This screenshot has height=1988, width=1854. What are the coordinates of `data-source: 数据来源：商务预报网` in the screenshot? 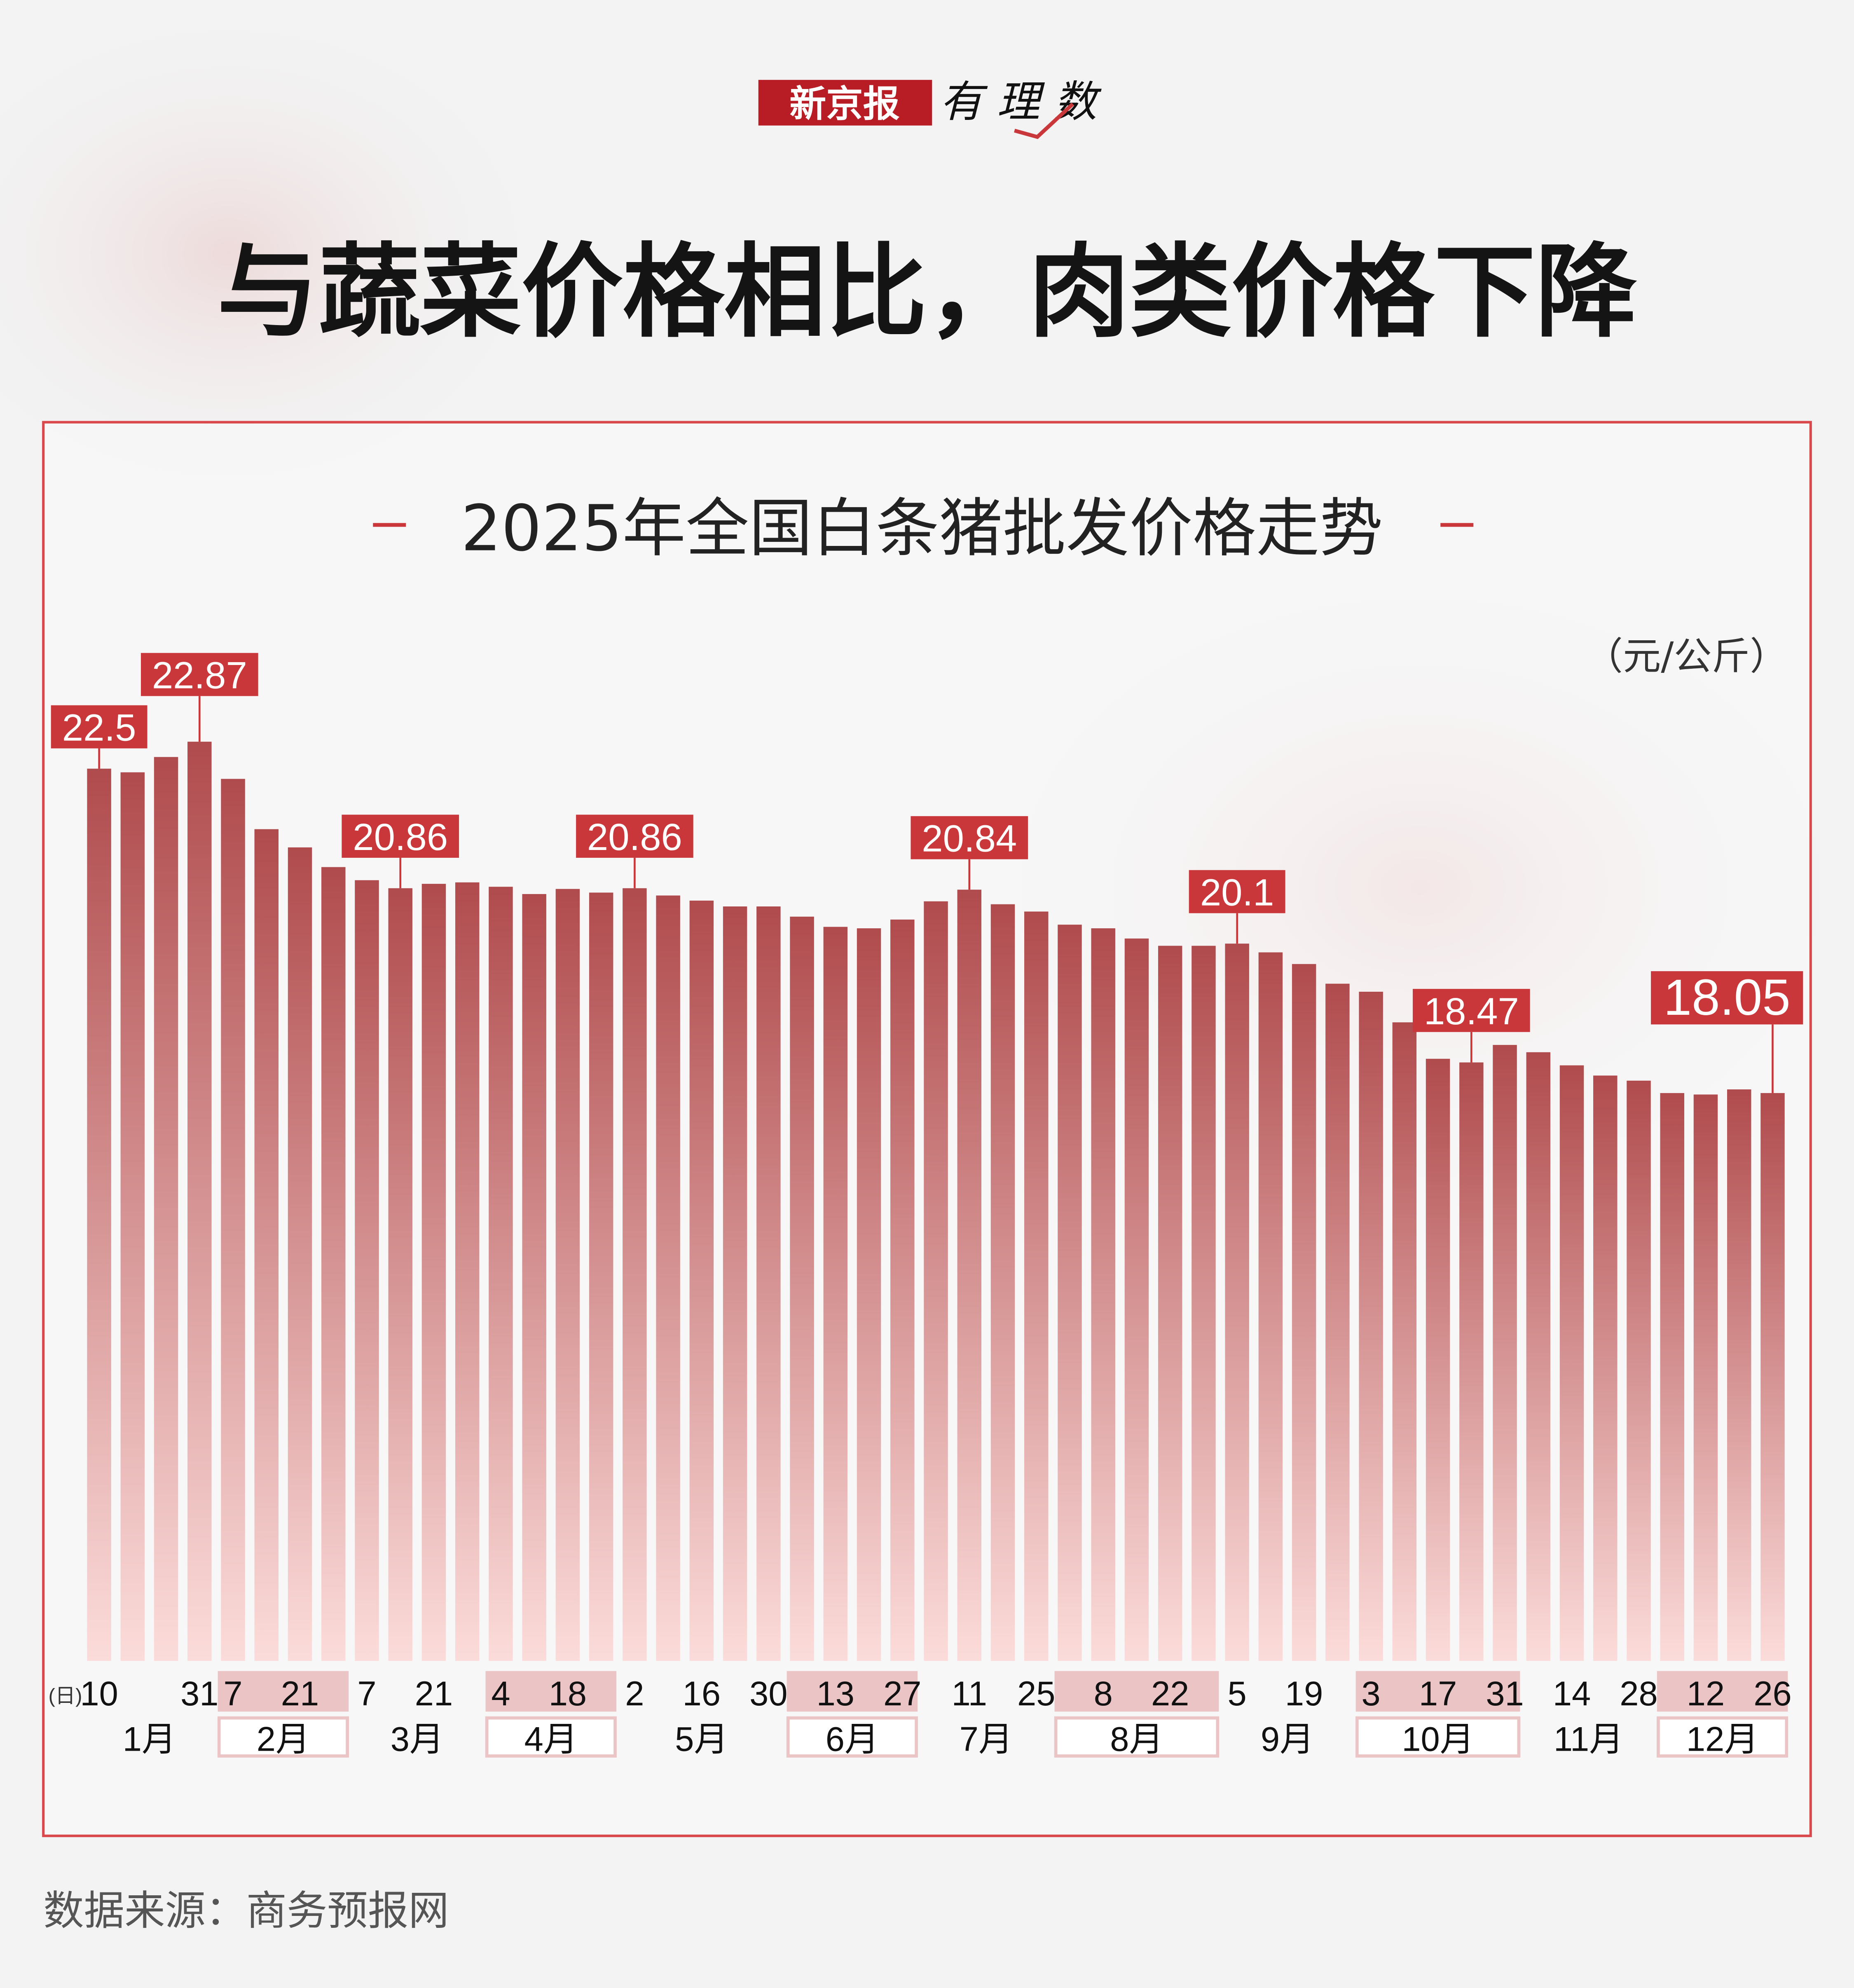 It's located at (246, 1910).